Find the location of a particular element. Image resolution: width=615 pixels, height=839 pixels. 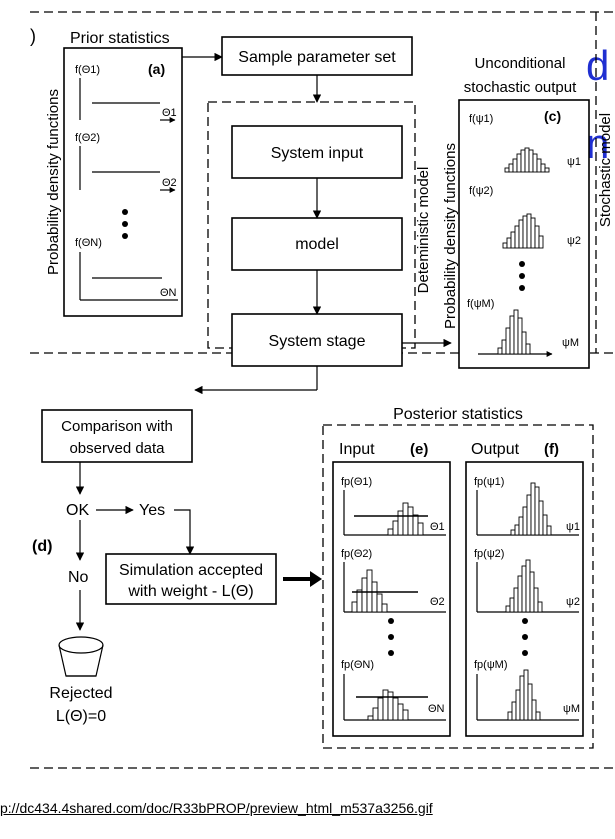

trash-bin-icon is located at coordinates (81, 656).